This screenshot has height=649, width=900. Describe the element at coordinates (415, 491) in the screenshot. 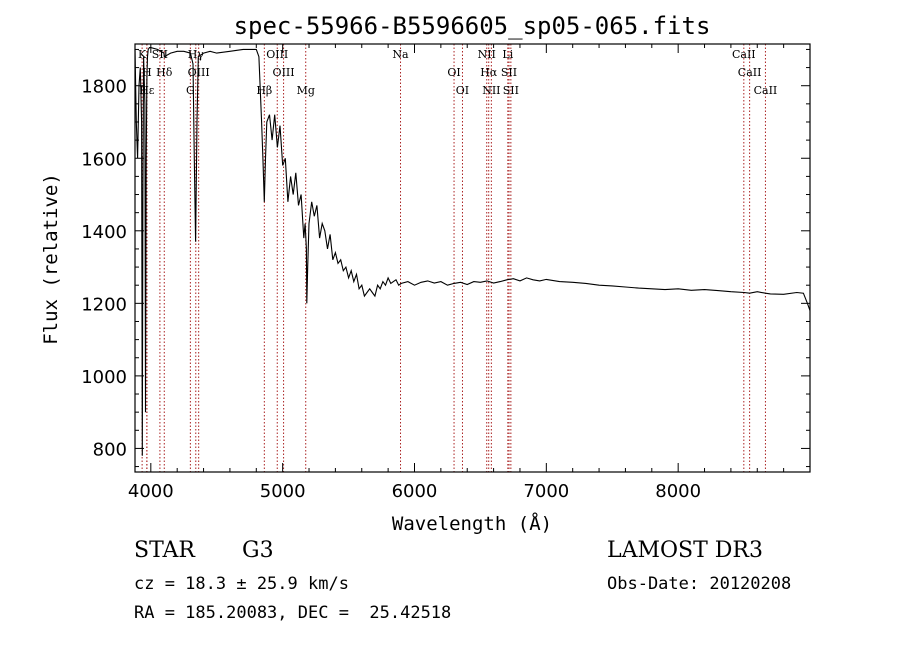

I see `x-tick-label: 6000` at that location.